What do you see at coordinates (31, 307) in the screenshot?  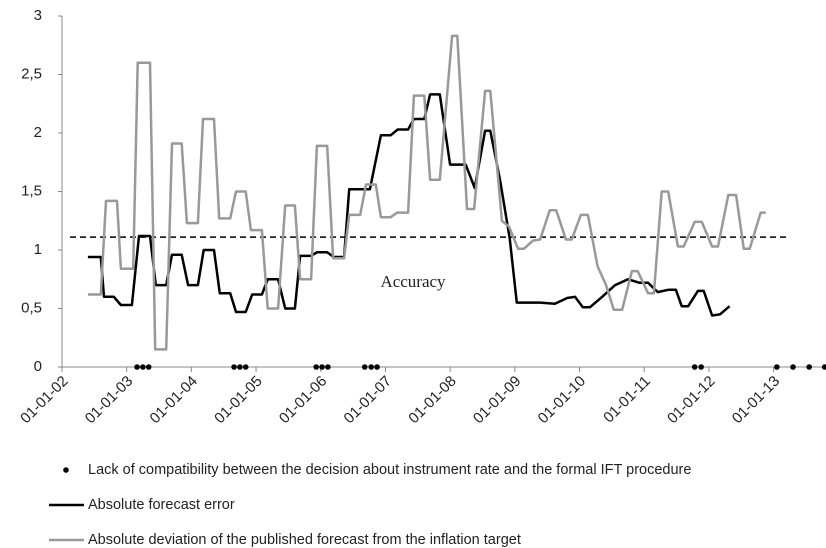 I see `y-tick-label: 0,5` at bounding box center [31, 307].